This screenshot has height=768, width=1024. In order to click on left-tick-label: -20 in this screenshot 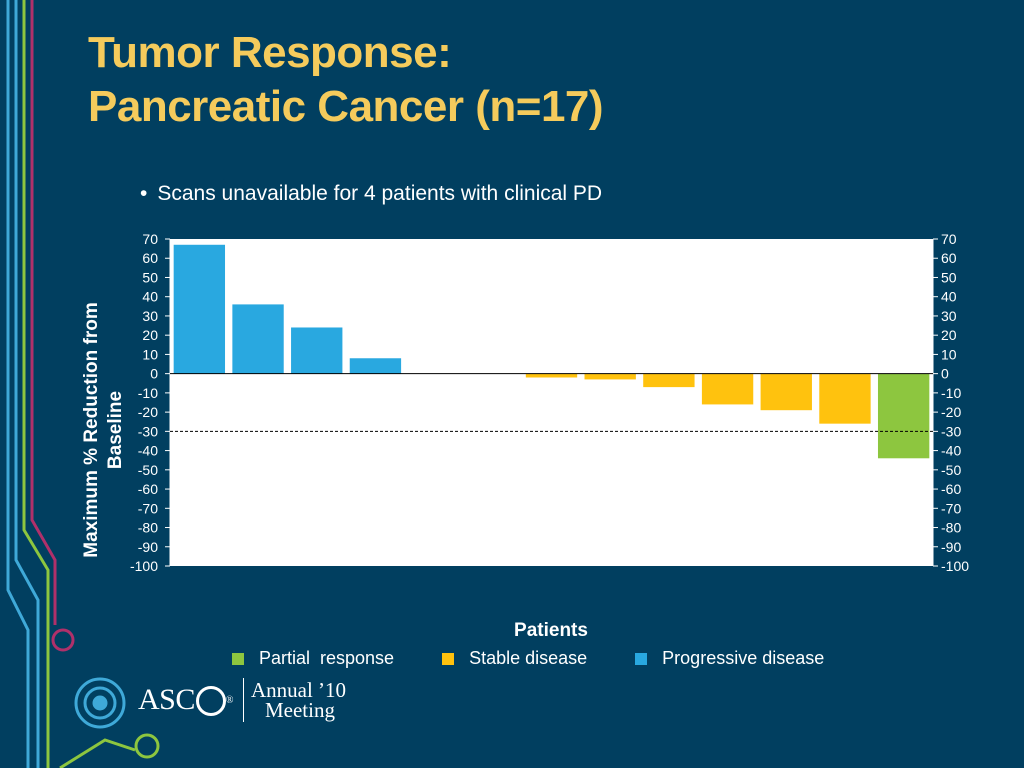, I will do `click(148, 412)`.